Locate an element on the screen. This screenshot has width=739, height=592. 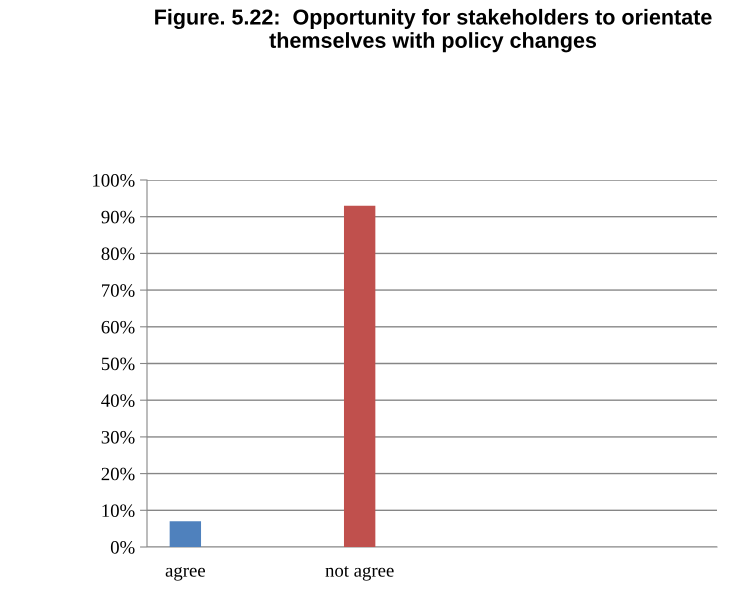
x-tick-label: agree is located at coordinates (185, 574).